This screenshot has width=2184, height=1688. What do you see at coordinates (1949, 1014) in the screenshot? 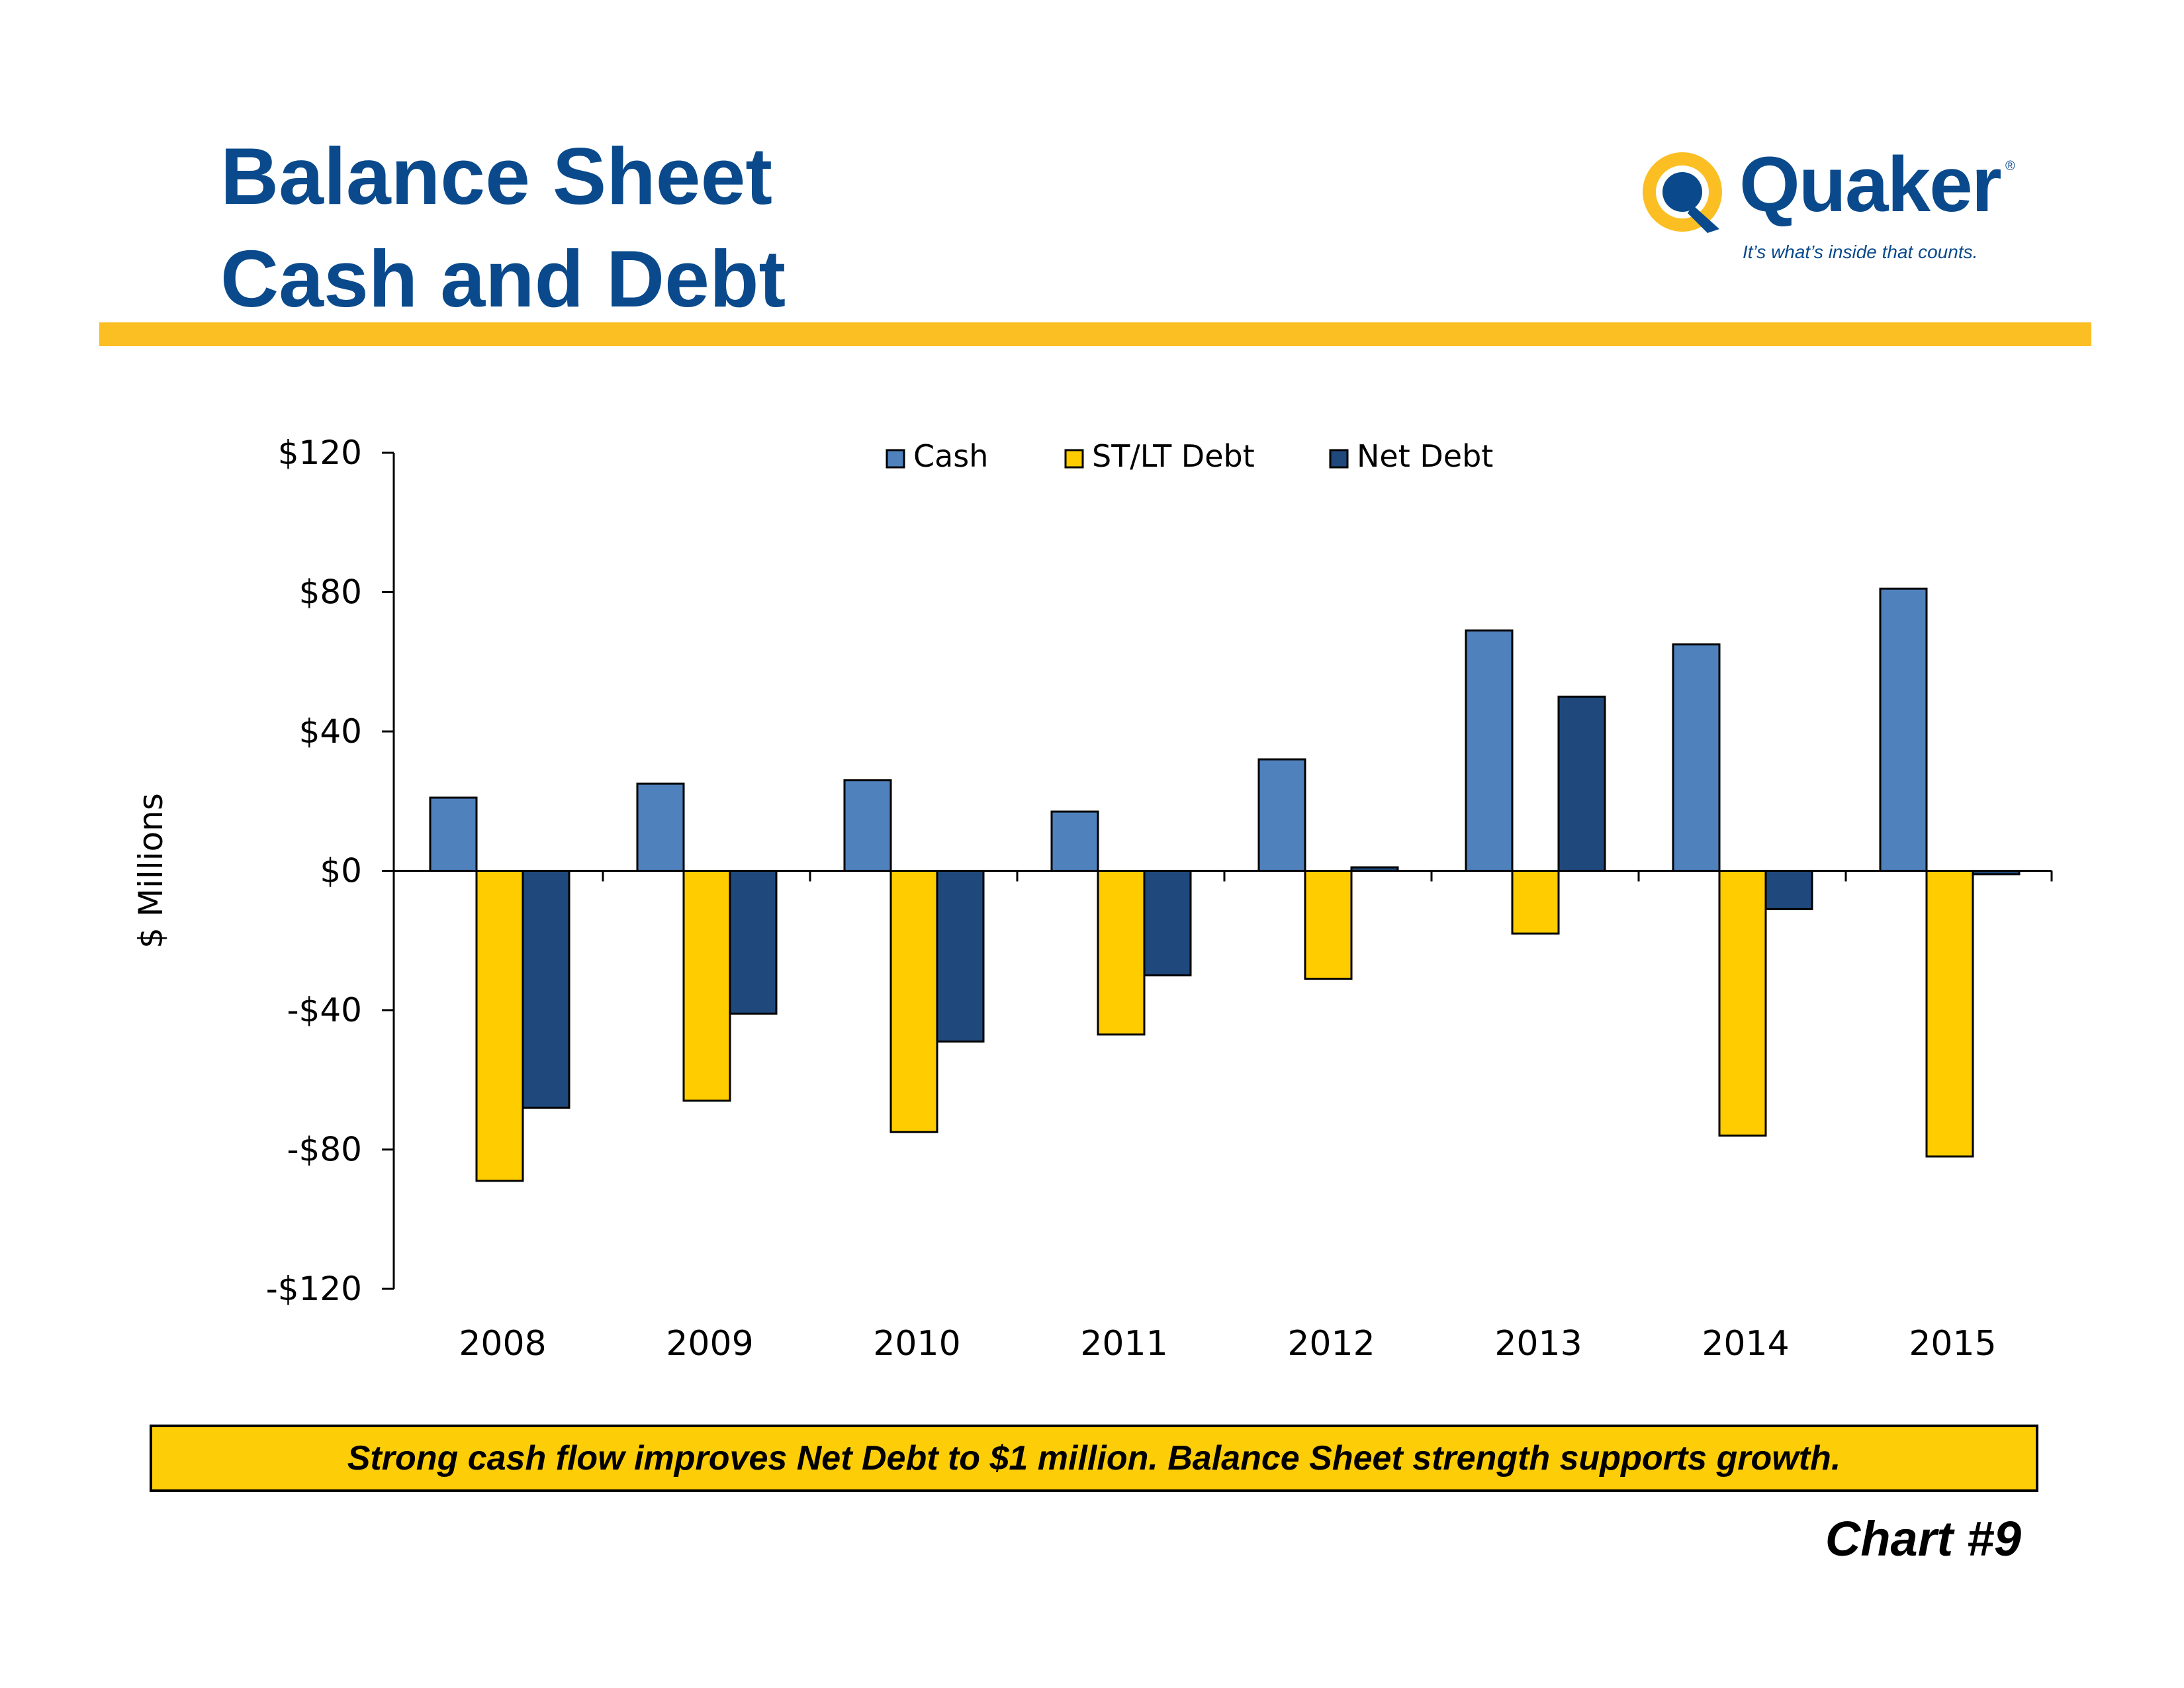
I see `bar-st-lt-debt-2015` at bounding box center [1949, 1014].